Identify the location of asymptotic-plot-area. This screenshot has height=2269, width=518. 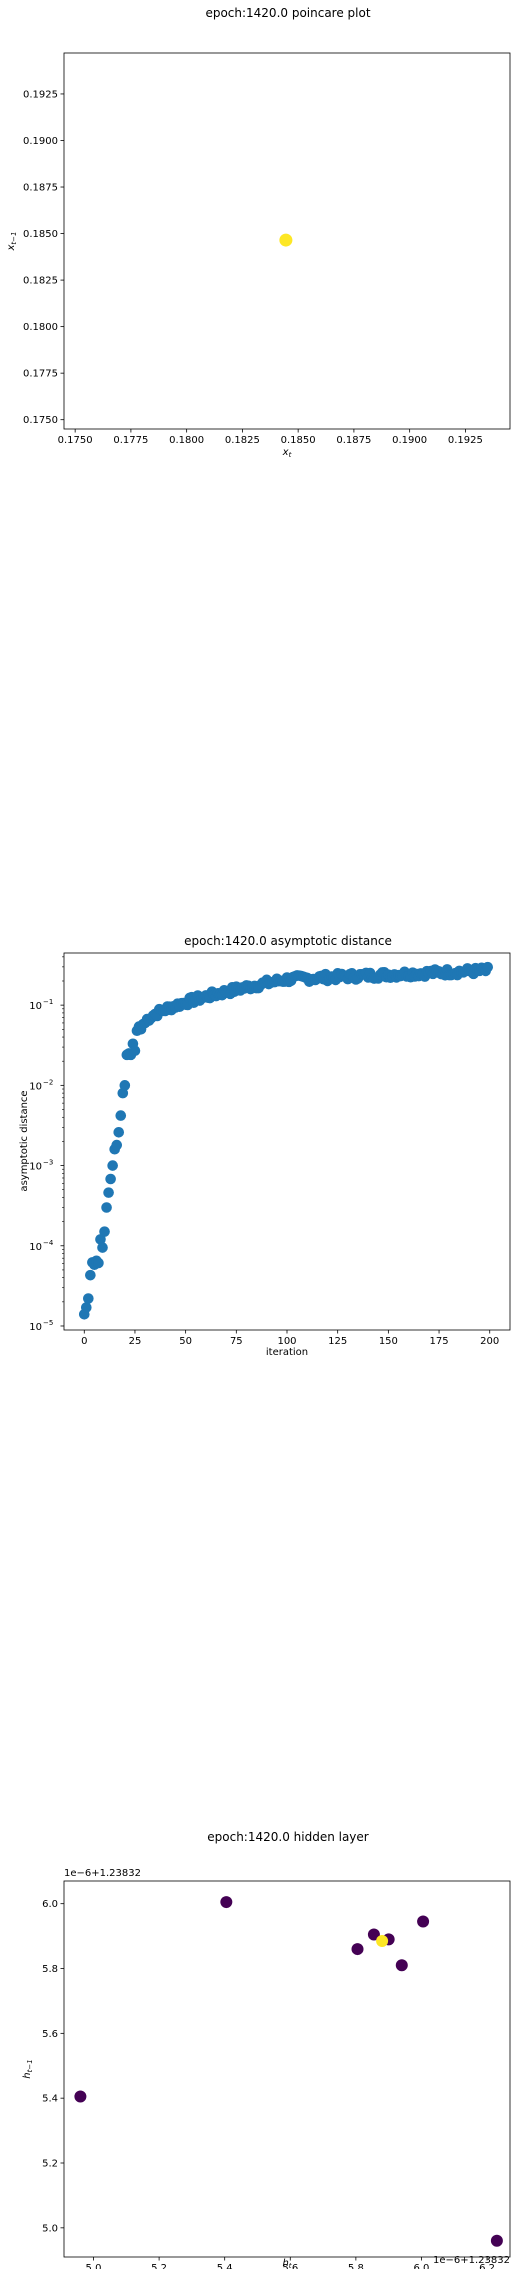
(287, 1141).